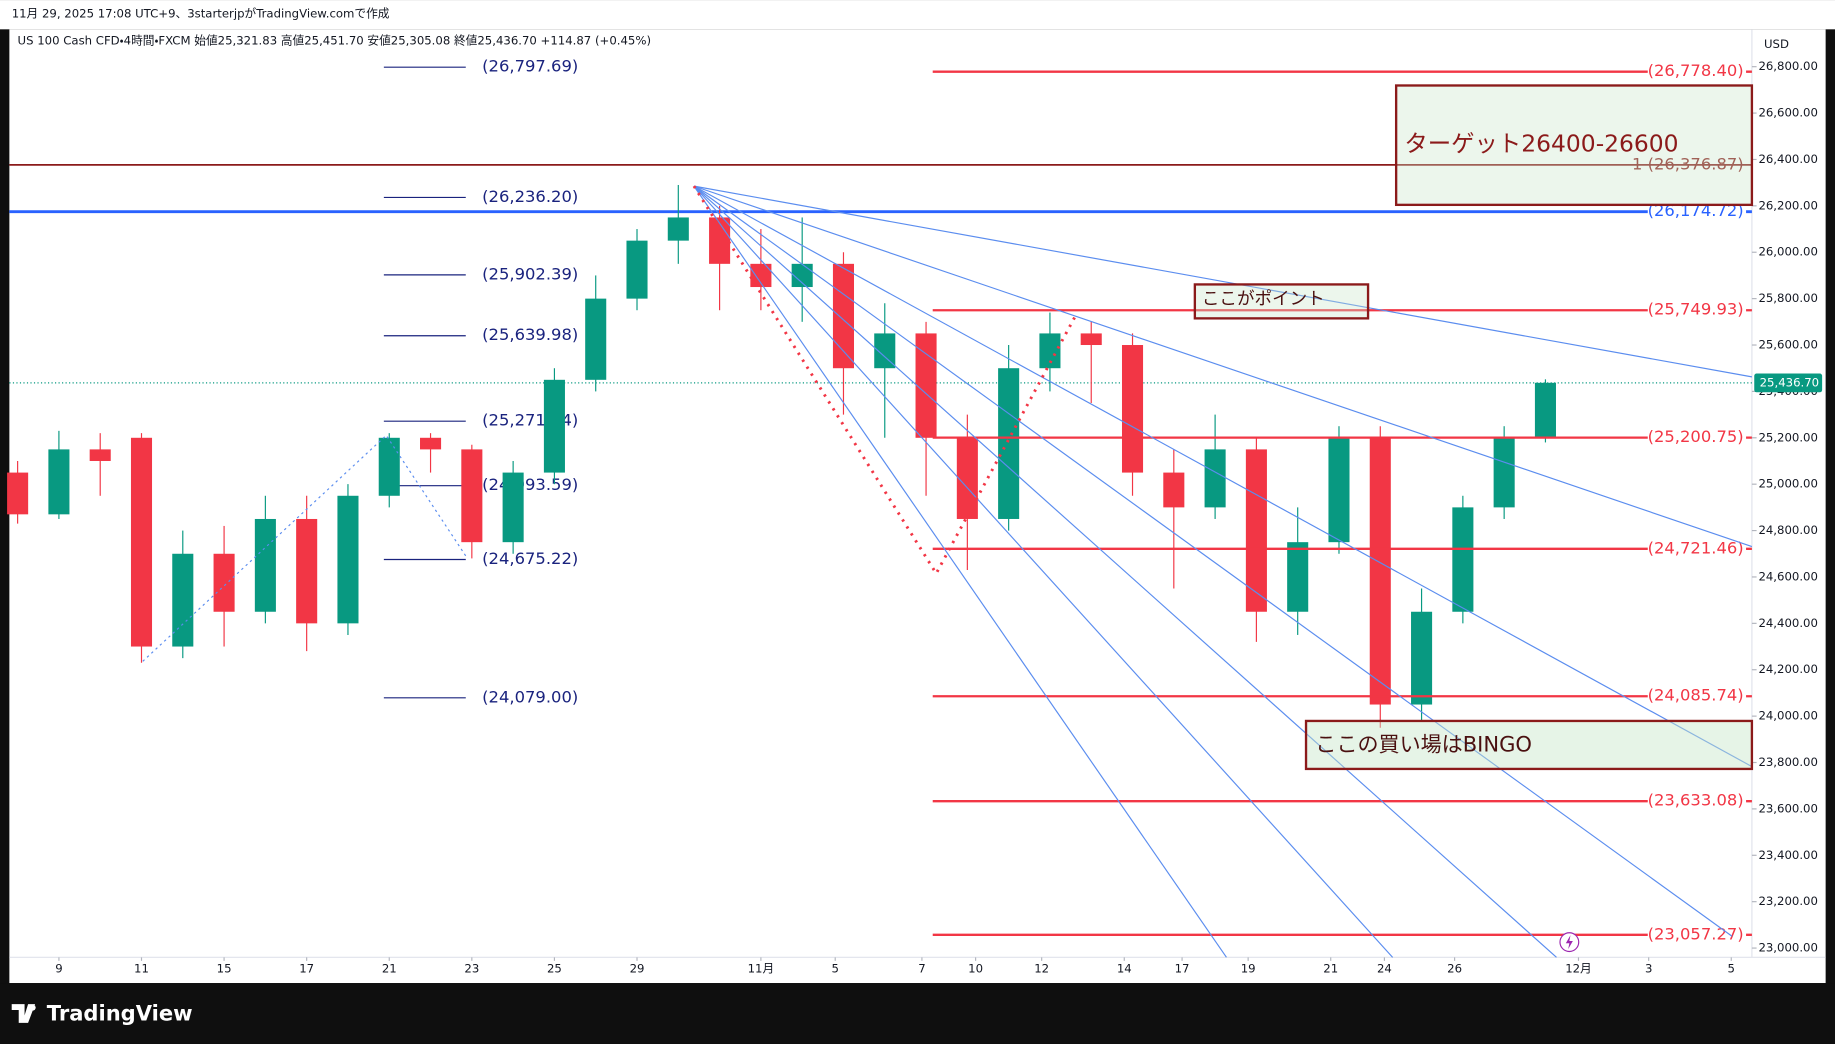 Image resolution: width=1835 pixels, height=1044 pixels. What do you see at coordinates (224, 969) in the screenshot?
I see `x-tick-label: 15` at bounding box center [224, 969].